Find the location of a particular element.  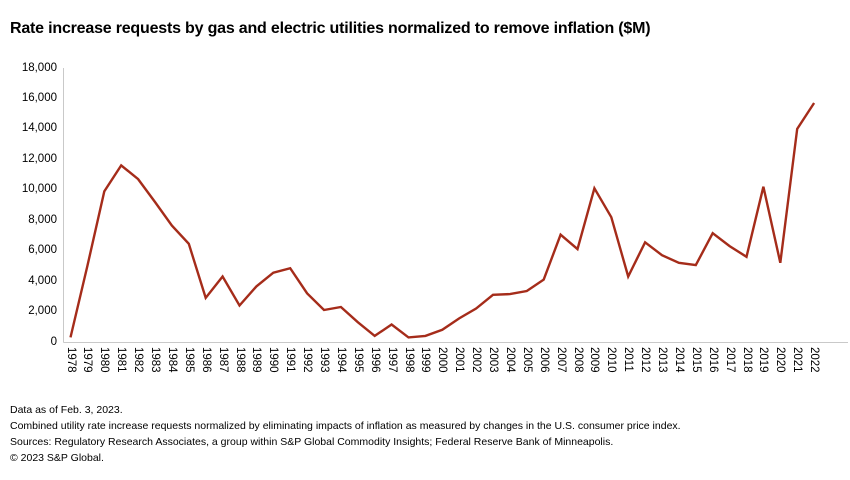

y-axis-label: 10,000 is located at coordinates (39, 189).